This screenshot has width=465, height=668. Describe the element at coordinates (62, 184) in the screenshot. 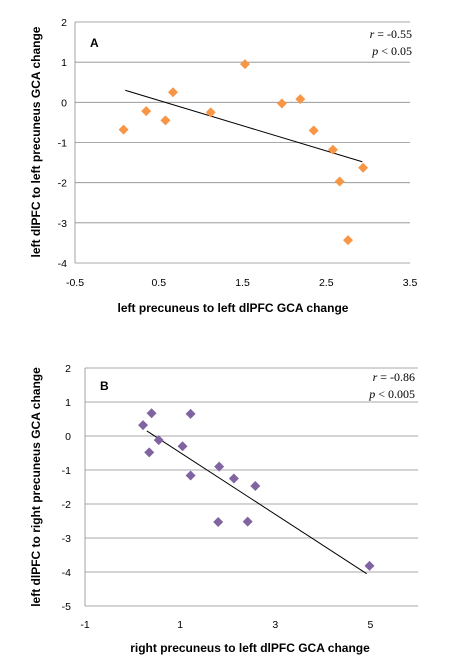

I see `chart-a-y-tick-label: -2` at that location.